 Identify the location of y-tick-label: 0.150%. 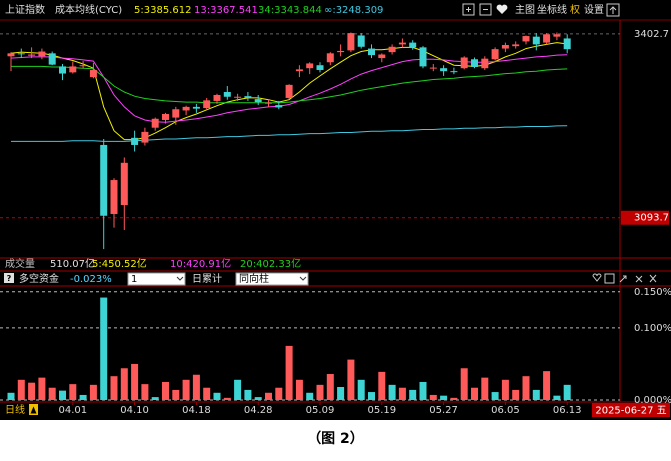
(652, 292).